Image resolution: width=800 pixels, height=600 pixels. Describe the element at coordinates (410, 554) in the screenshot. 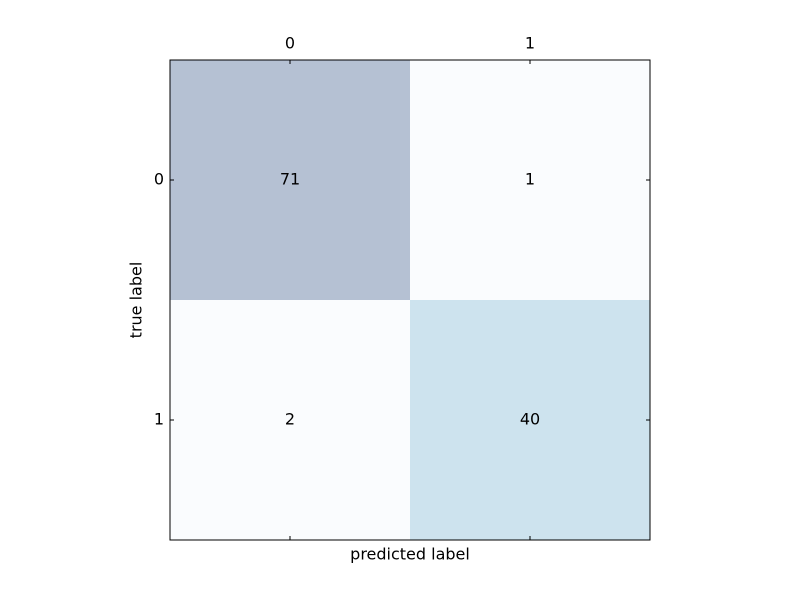

I see `x-axis-label: predicted label` at that location.